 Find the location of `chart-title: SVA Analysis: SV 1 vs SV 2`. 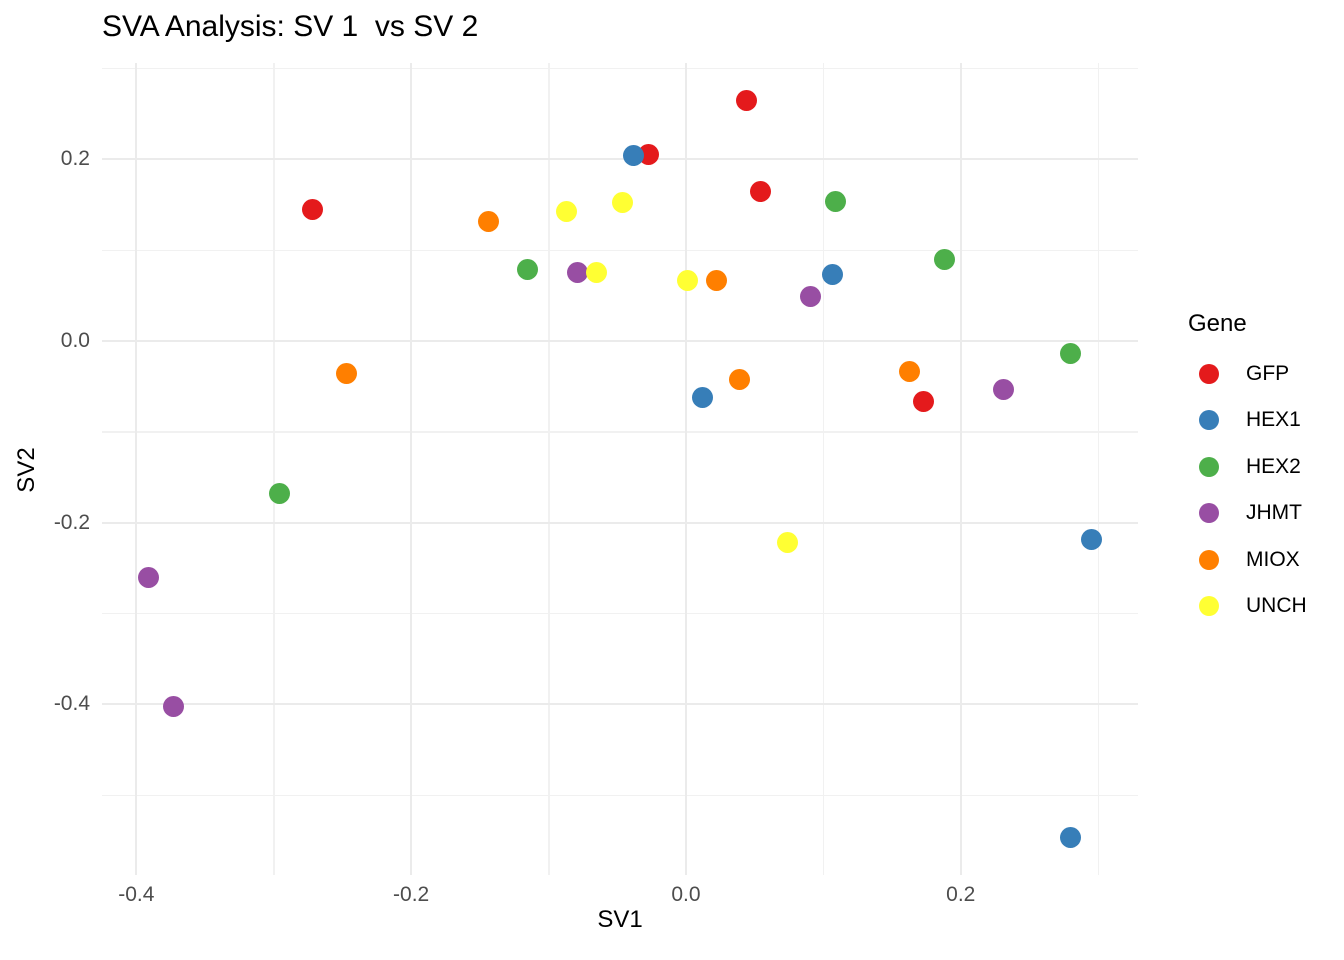

chart-title: SVA Analysis: SV 1 vs SV 2 is located at coordinates (290, 26).